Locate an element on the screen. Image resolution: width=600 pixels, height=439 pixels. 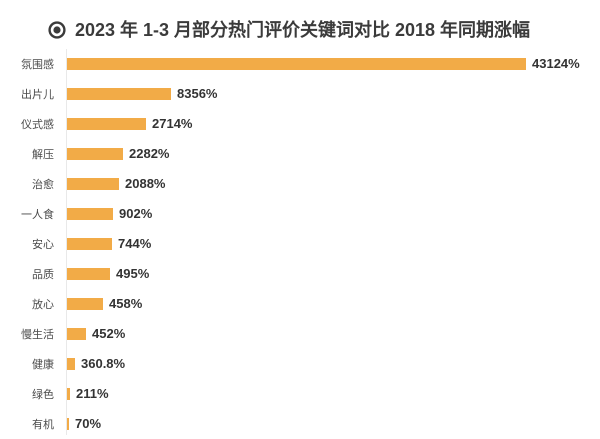
y-axis-line is located at coordinates (66, 242).